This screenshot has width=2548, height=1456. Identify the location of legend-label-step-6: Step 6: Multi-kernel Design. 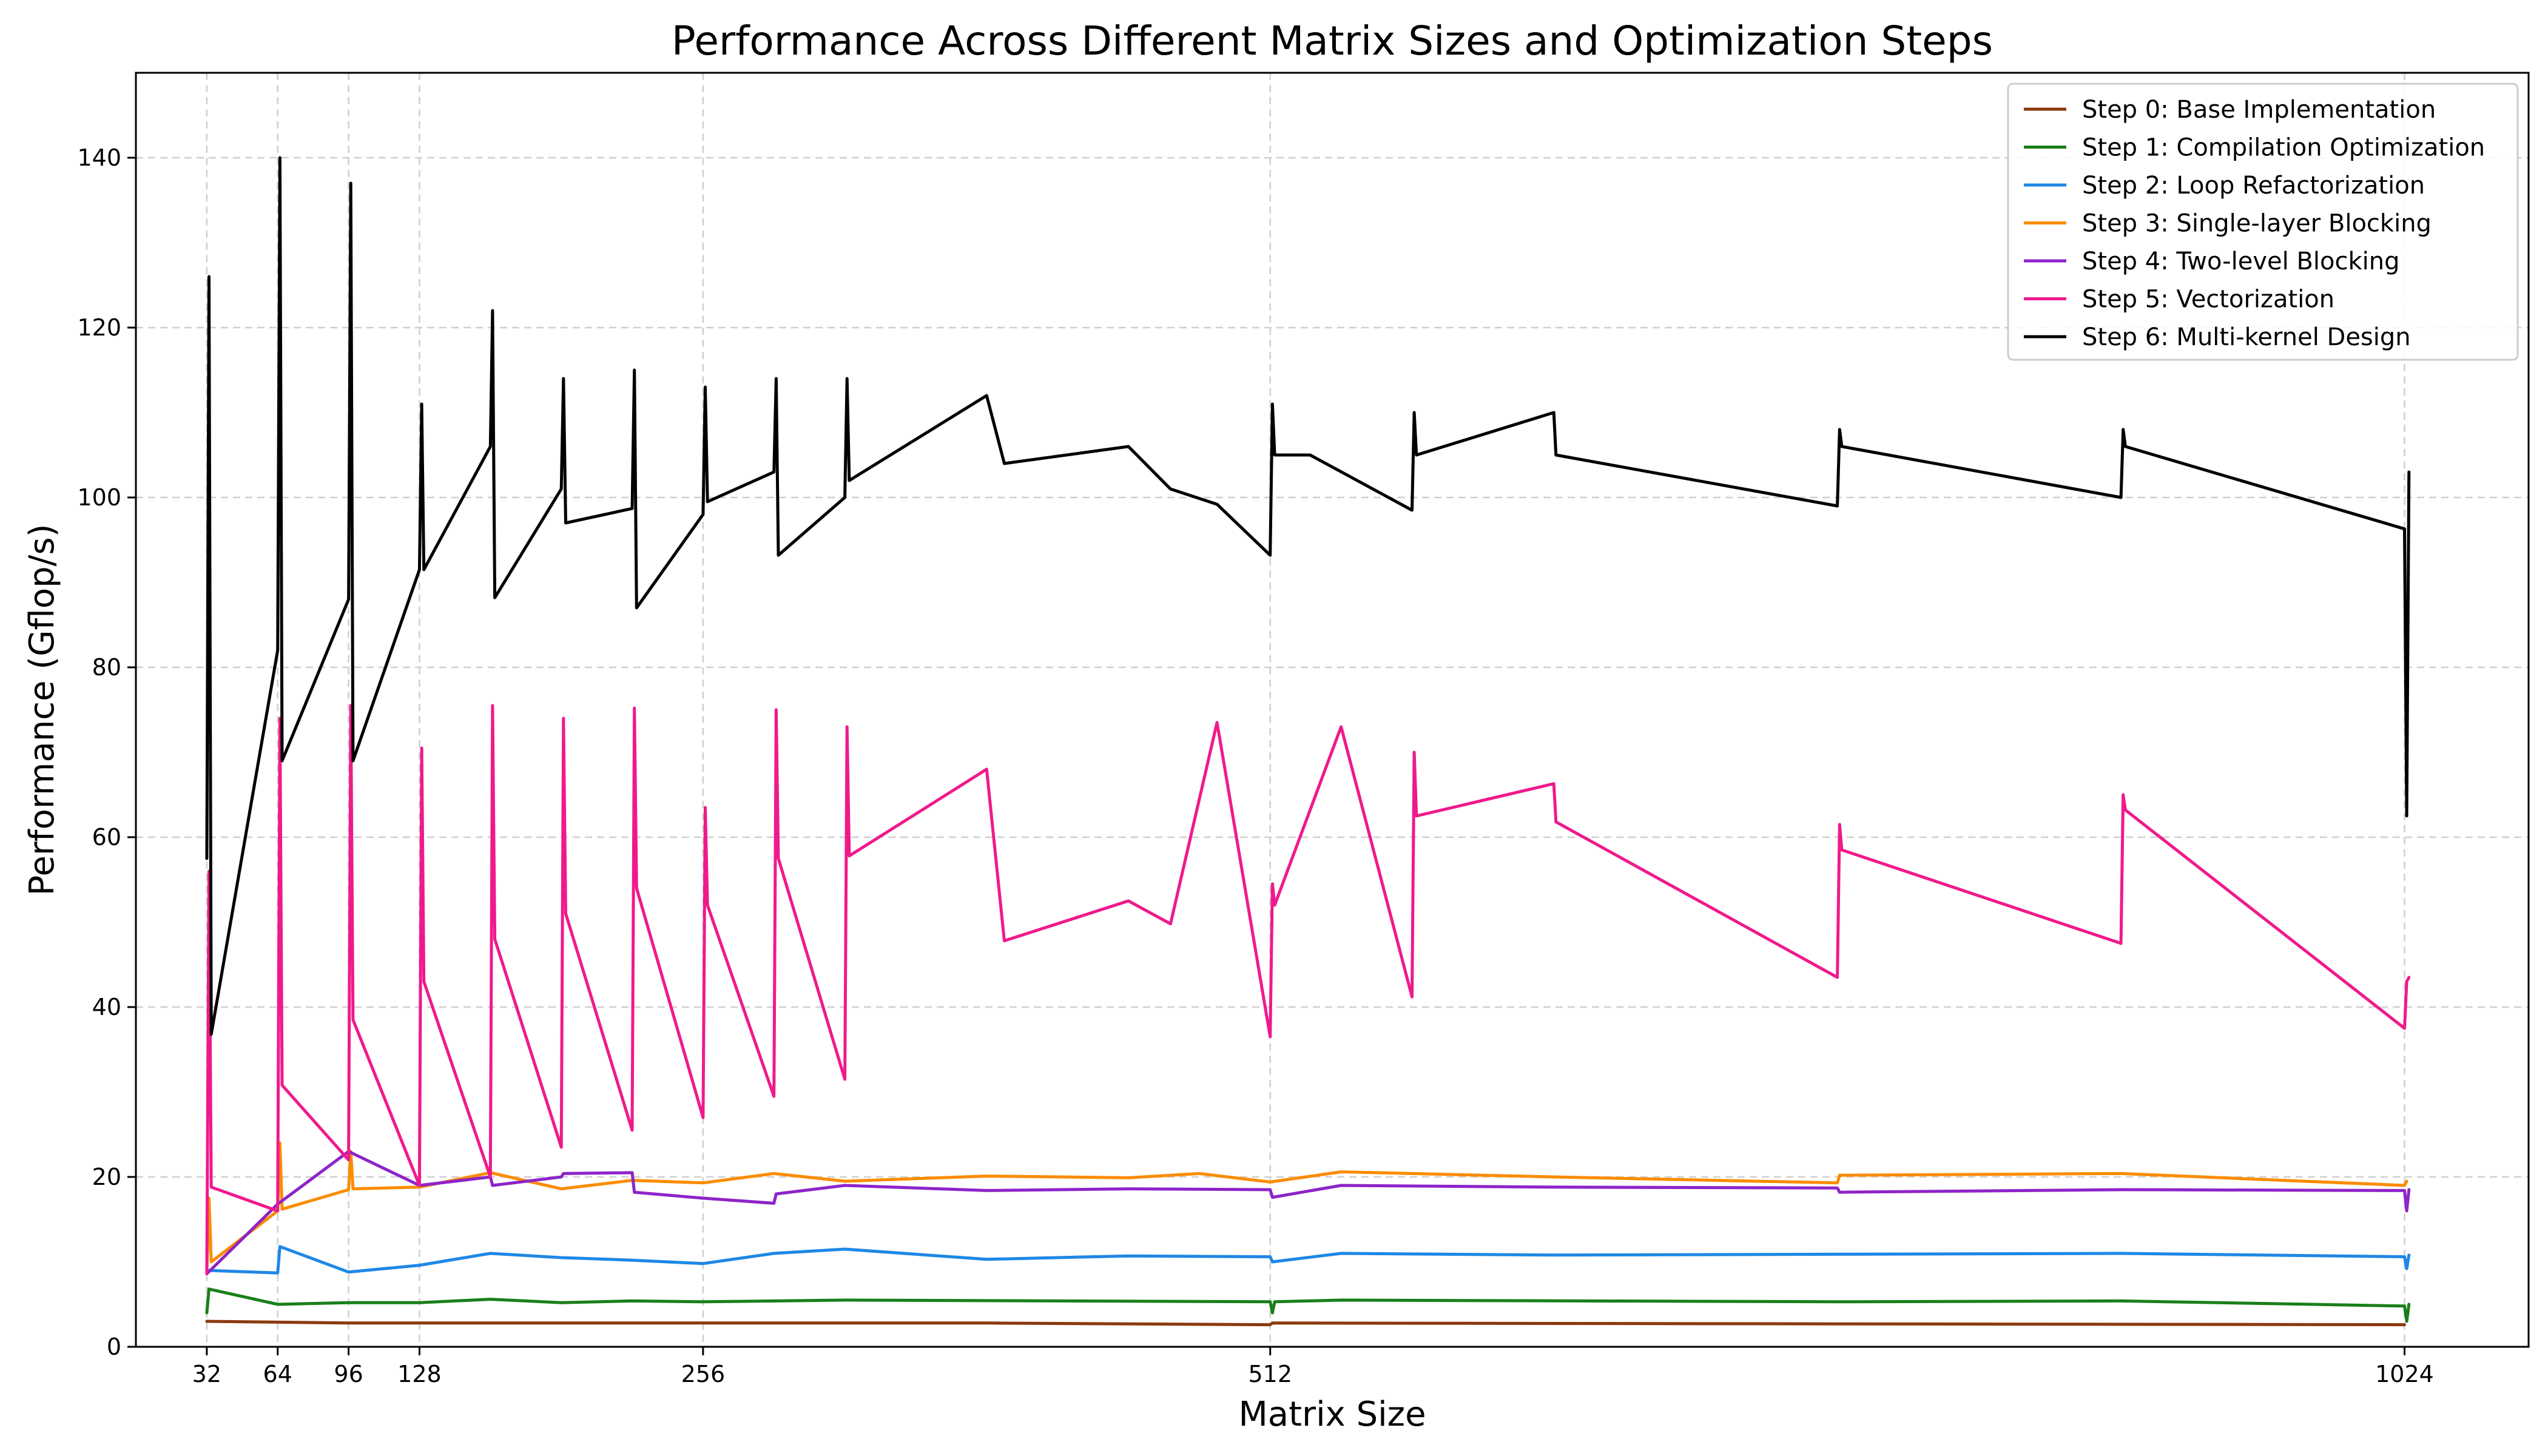
(2246, 337).